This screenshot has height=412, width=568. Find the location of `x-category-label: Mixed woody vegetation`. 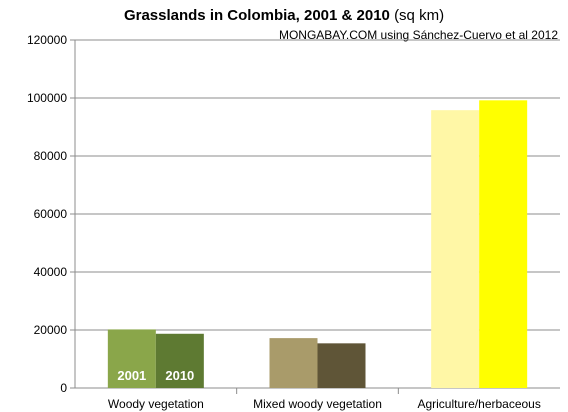

x-category-label: Mixed woody vegetation is located at coordinates (317, 404).